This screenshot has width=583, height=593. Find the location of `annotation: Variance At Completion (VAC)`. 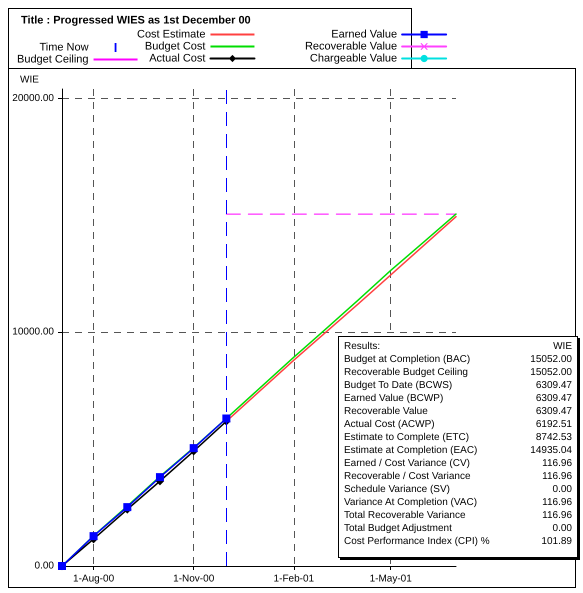

annotation: Variance At Completion (VAC) is located at coordinates (411, 502).